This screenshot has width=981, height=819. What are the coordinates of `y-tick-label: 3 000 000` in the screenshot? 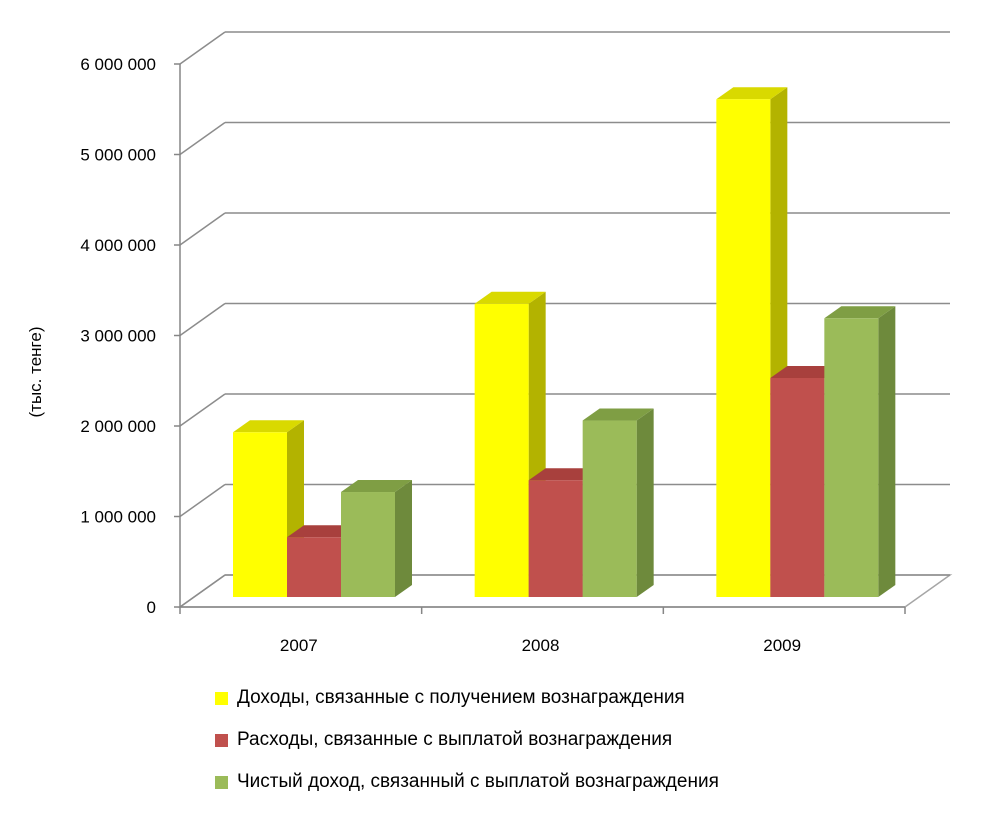 It's located at (118, 336).